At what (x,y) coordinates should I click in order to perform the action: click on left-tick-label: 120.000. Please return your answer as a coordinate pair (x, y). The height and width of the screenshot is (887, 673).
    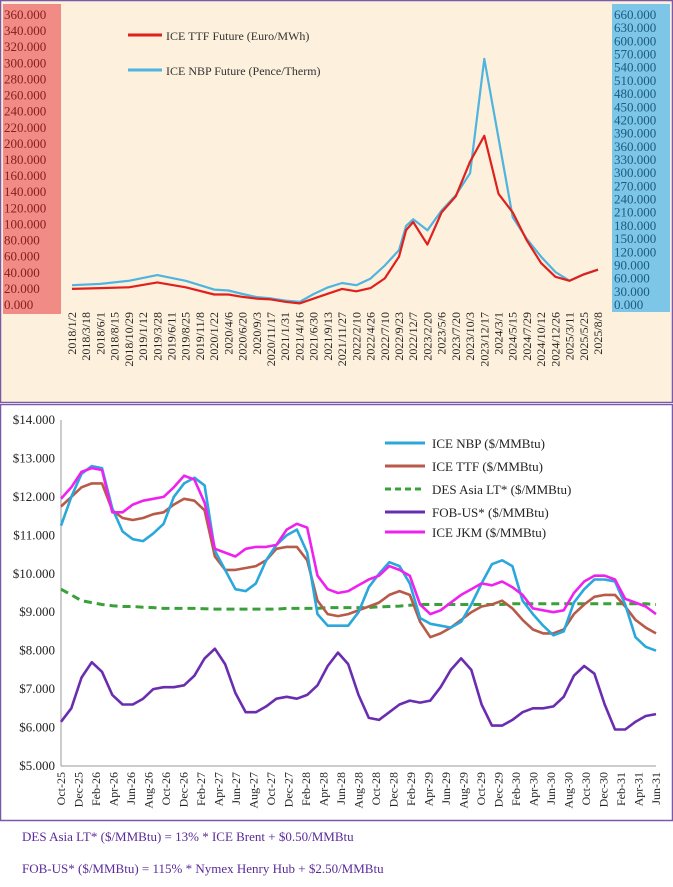
    Looking at the image, I should click on (25, 207).